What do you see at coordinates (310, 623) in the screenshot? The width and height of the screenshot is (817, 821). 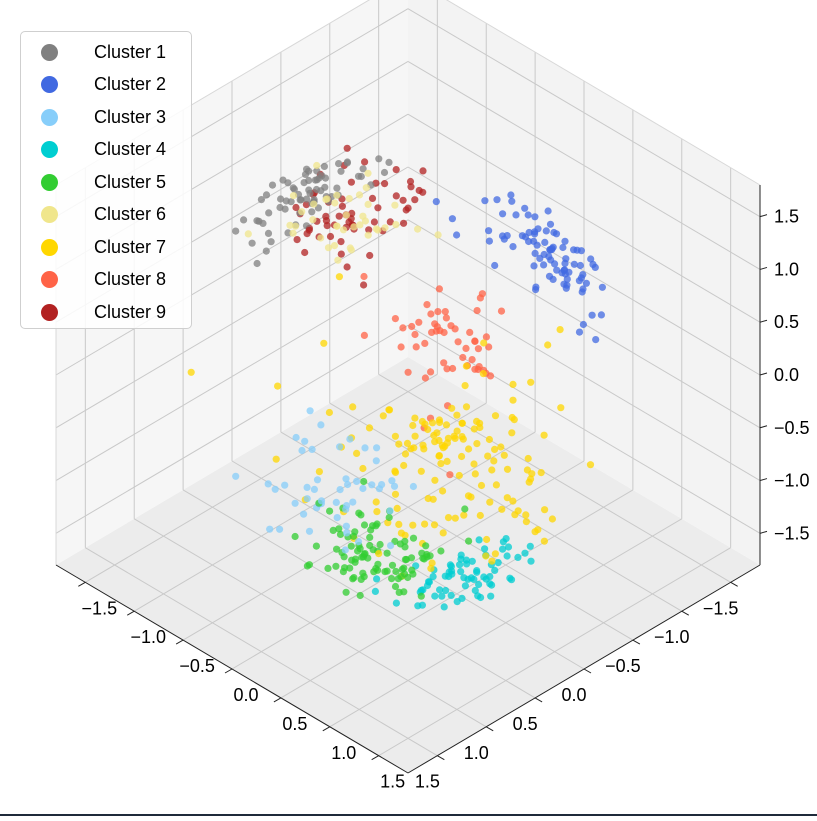 I see `gridline-floor-x` at bounding box center [310, 623].